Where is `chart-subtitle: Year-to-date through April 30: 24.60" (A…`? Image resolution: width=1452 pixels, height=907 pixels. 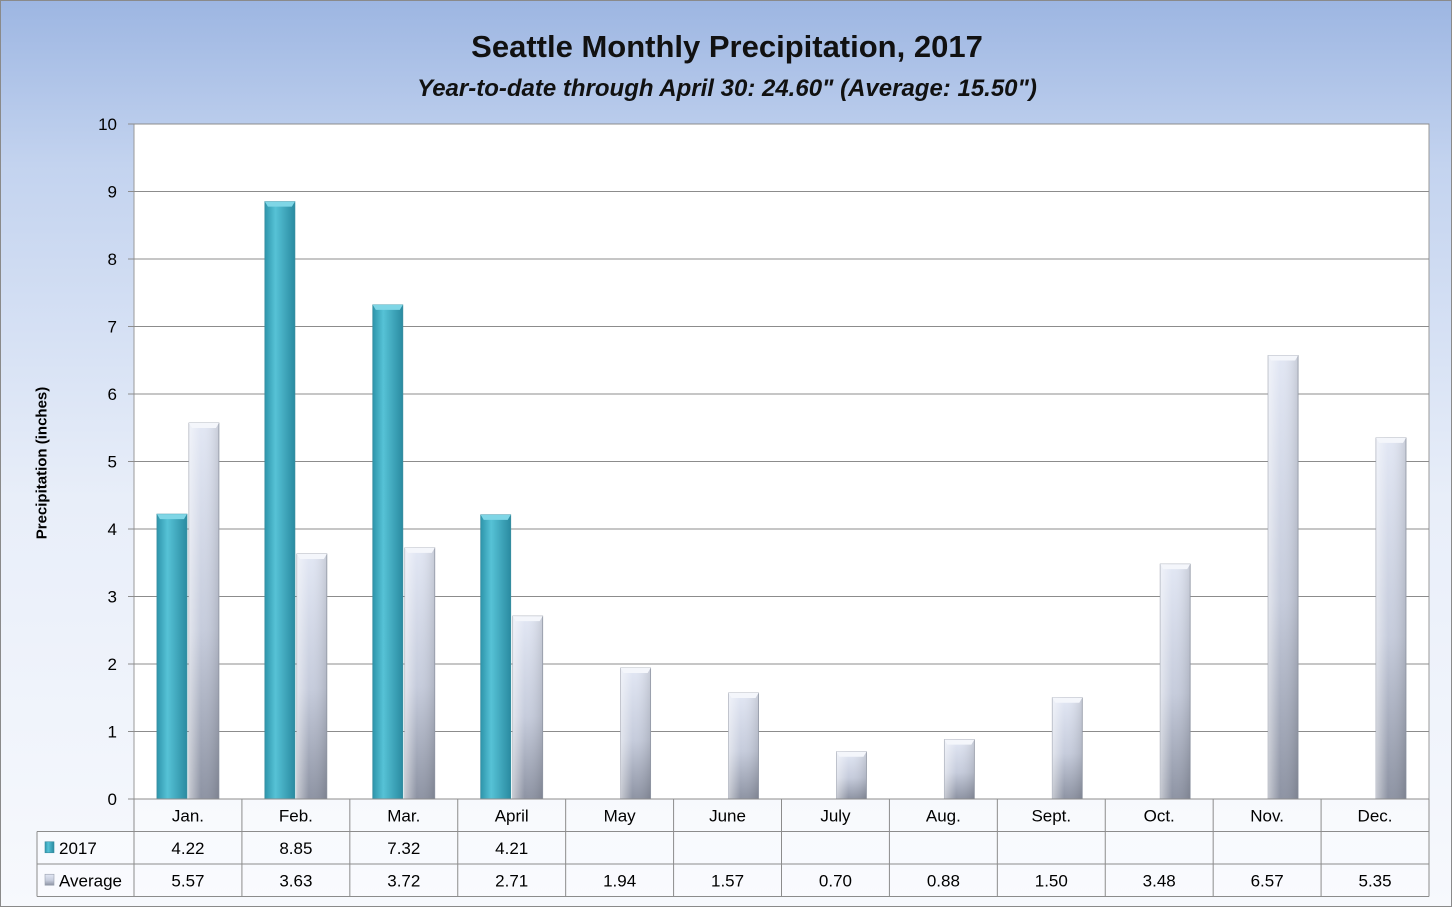 chart-subtitle: Year-to-date through April 30: 24.60" (A… is located at coordinates (727, 88).